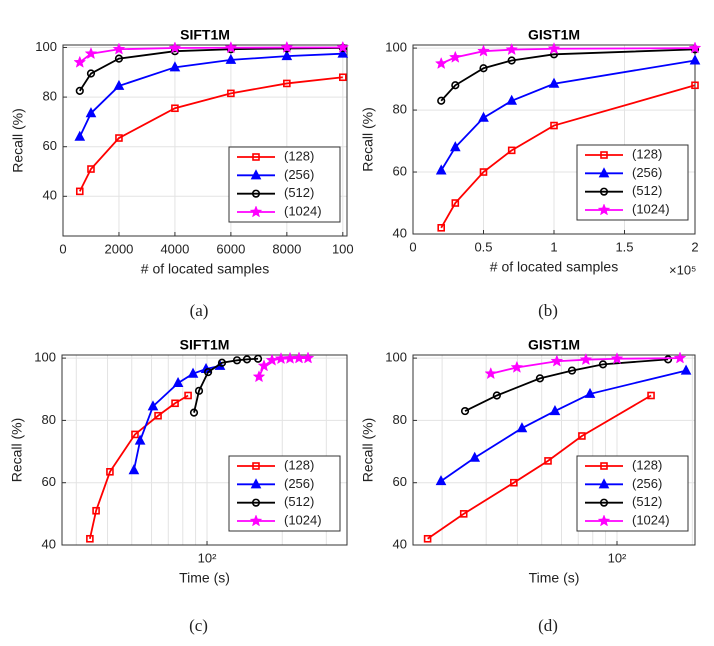 This screenshot has height=646, width=714. What do you see at coordinates (205, 345) in the screenshot?
I see `chart-title: SIFT1M` at bounding box center [205, 345].